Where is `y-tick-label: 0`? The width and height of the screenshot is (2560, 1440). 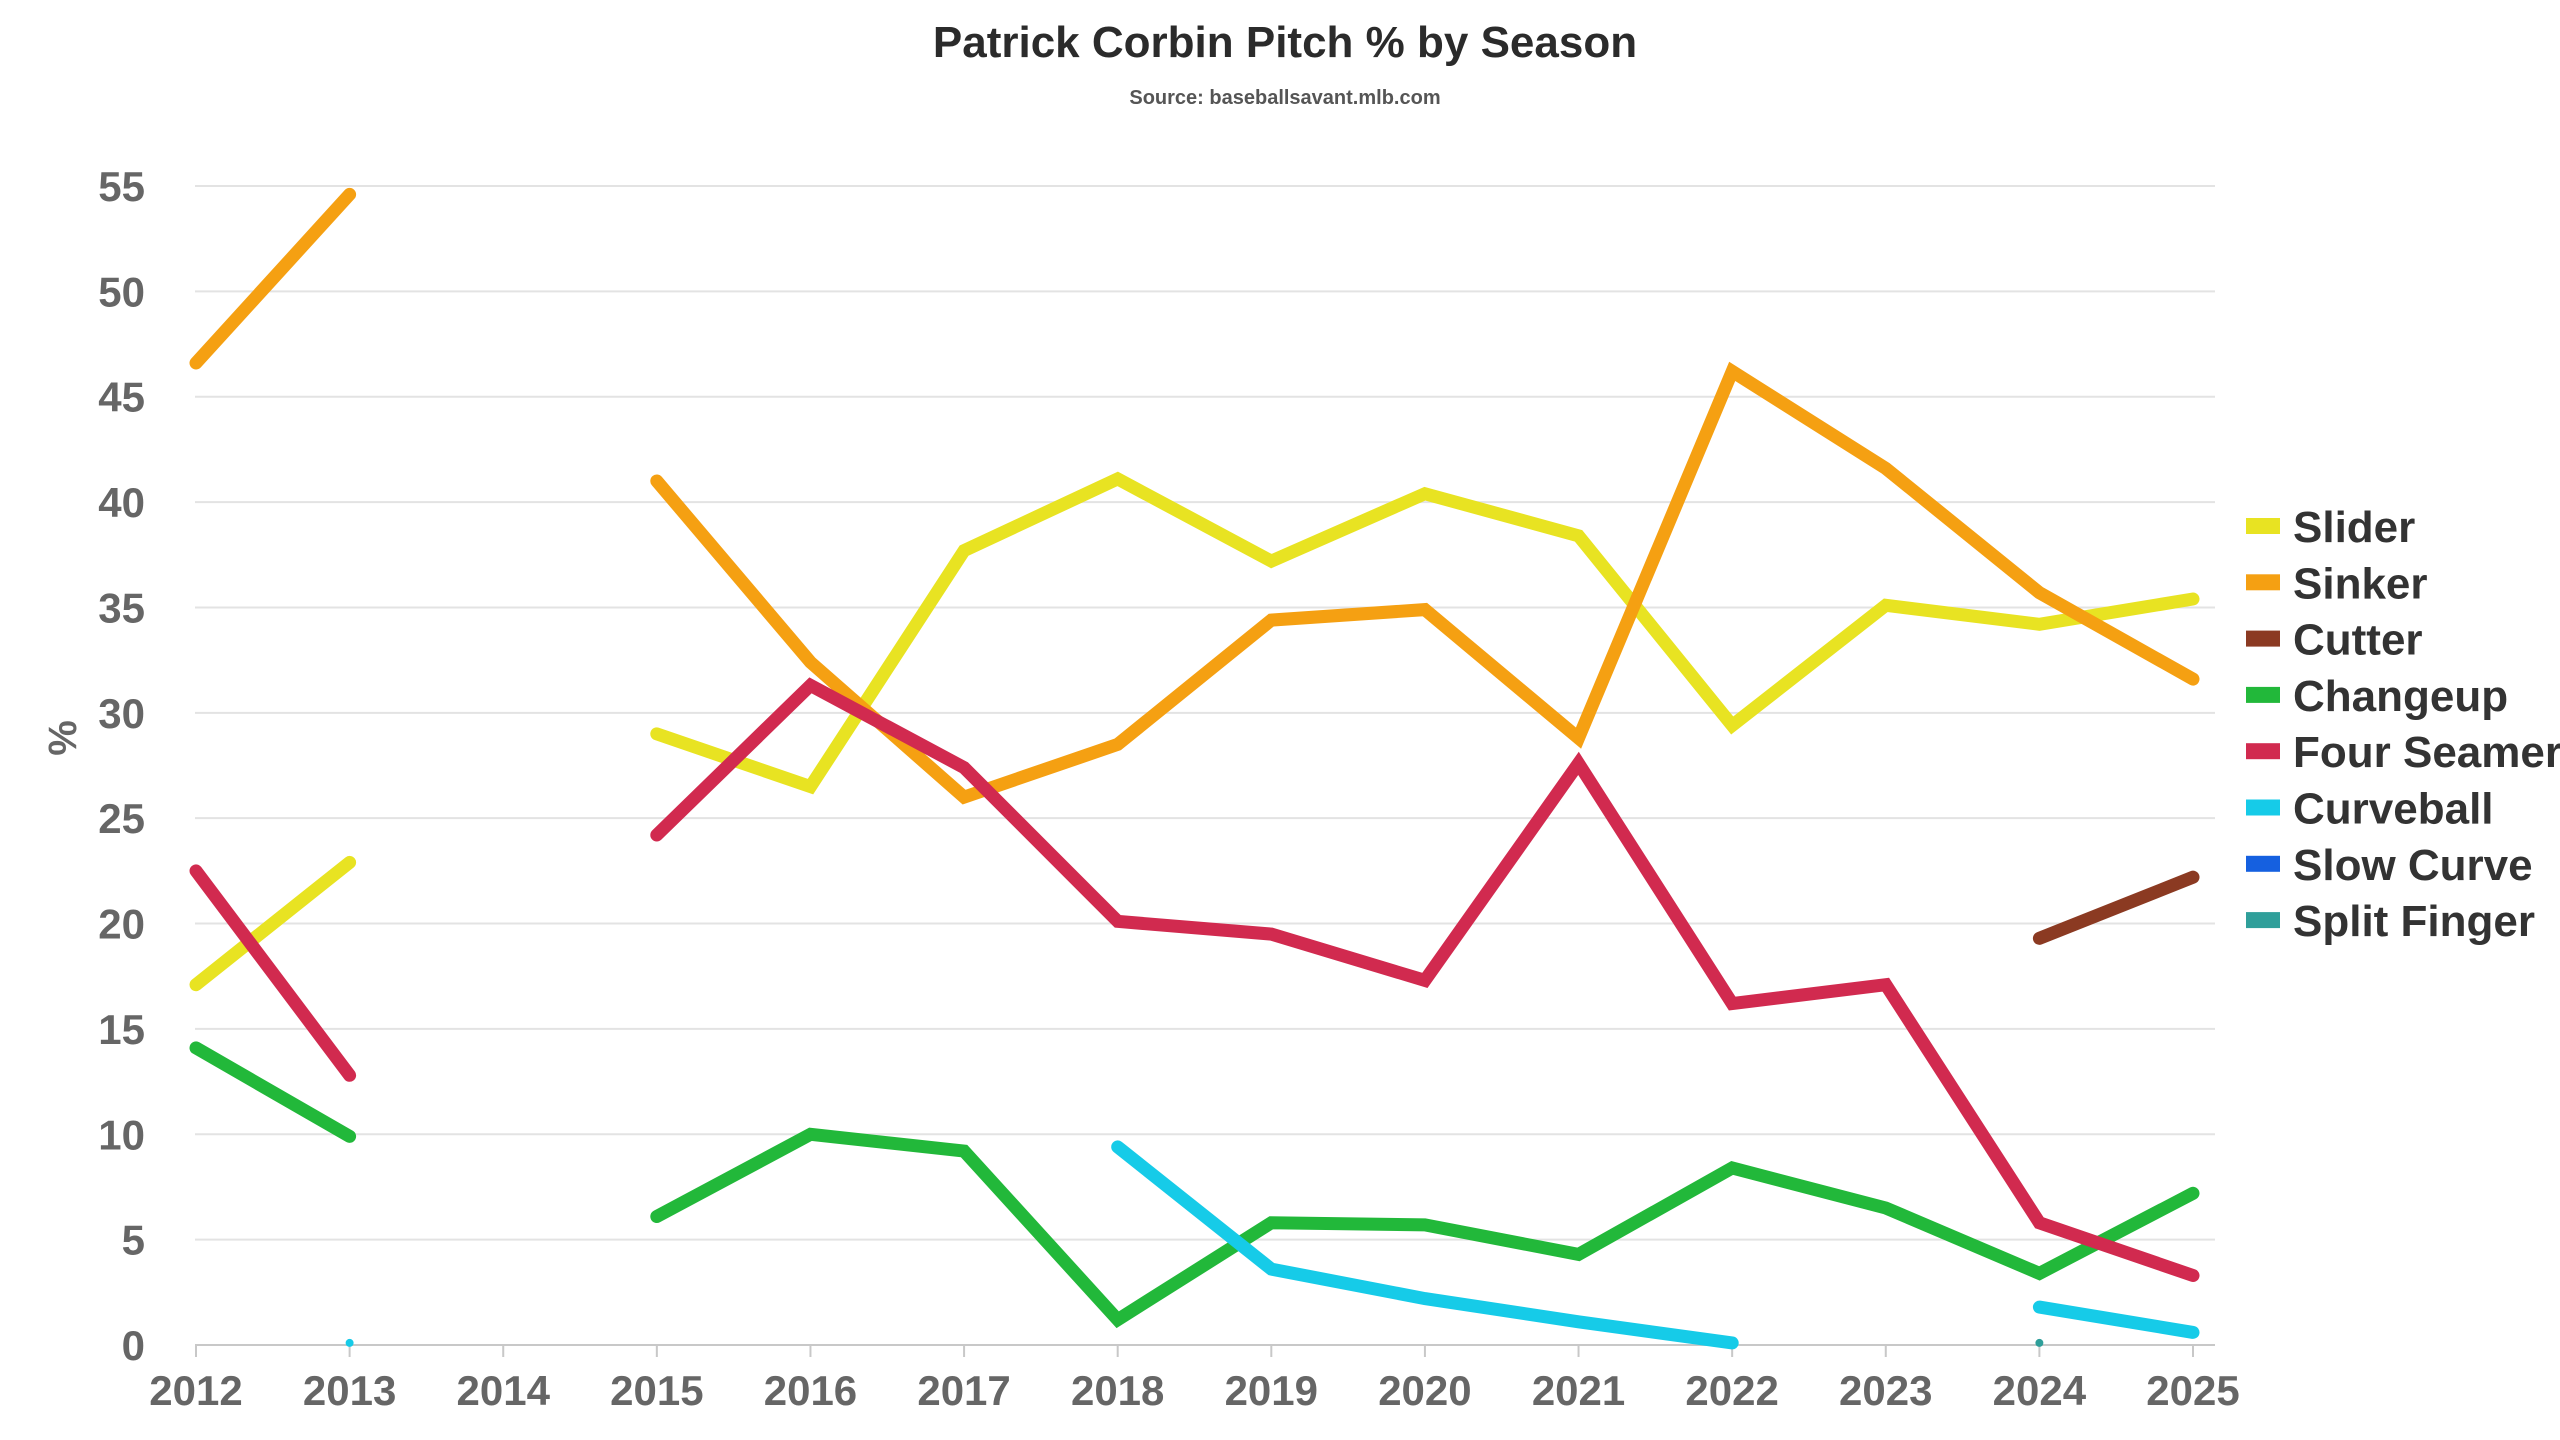
y-tick-label: 0 is located at coordinates (133, 1345).